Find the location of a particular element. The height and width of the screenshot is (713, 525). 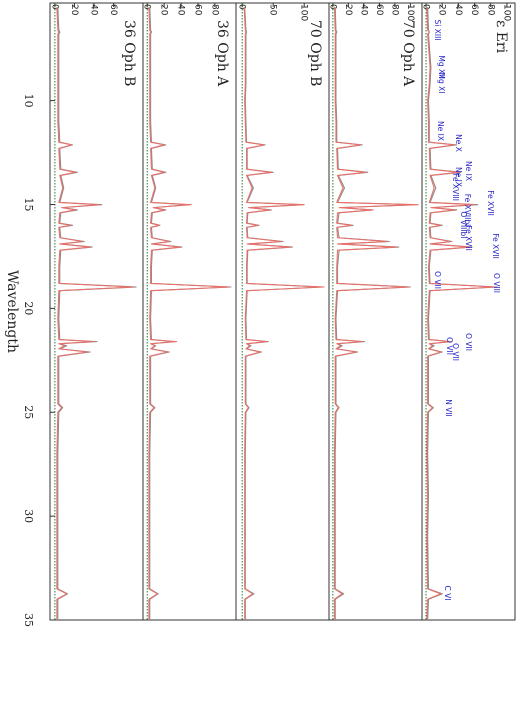

line-label: C VI is located at coordinates (447, 593).